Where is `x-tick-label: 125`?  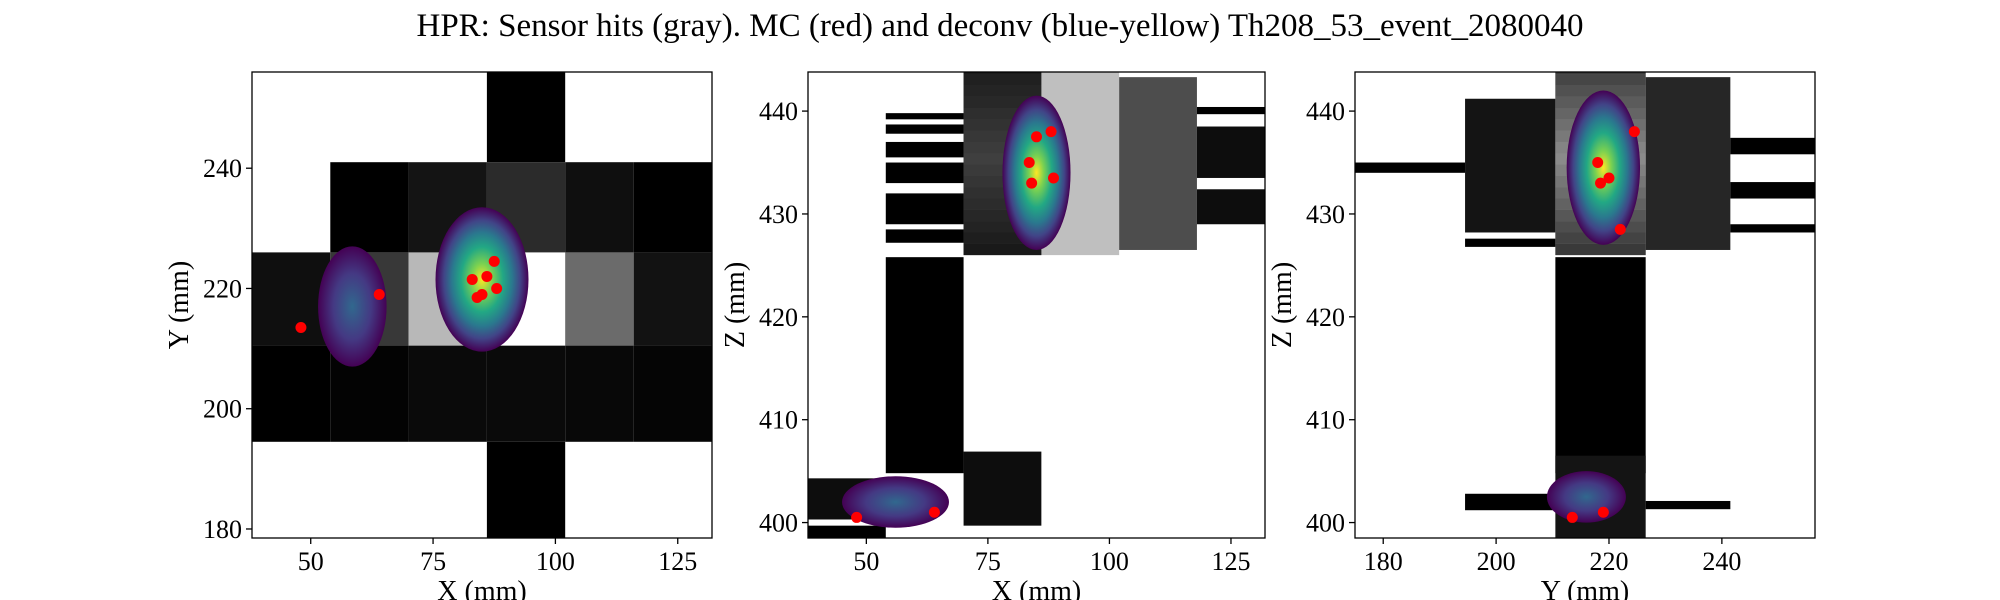
x-tick-label: 125 is located at coordinates (677, 561).